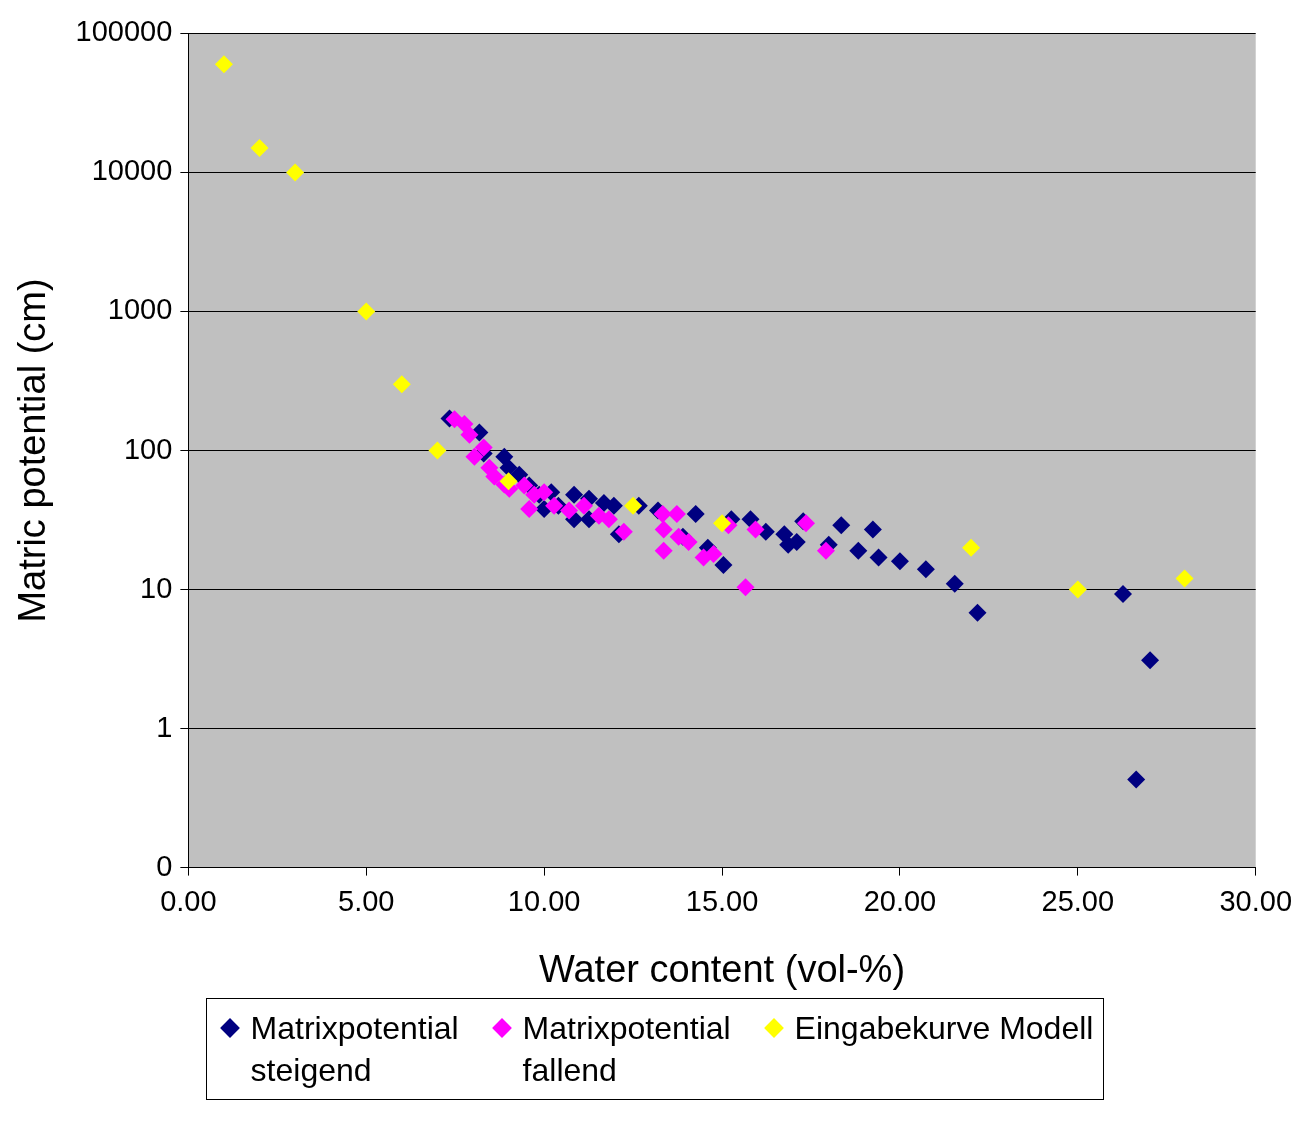 This screenshot has width=1310, height=1121. Describe the element at coordinates (355, 1049) in the screenshot. I see `legend-label: Matrixpotential steigend` at that location.